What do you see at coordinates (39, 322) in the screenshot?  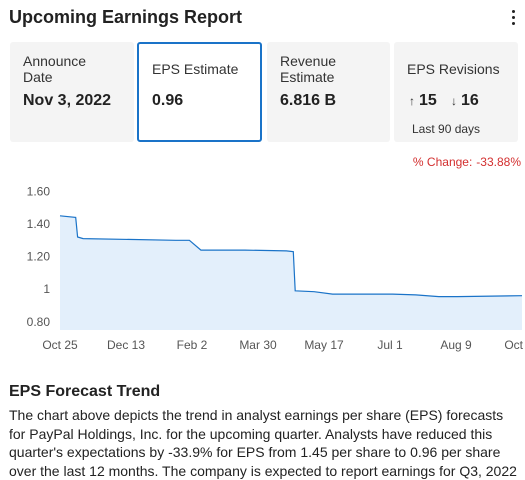 I see `y-tick-label: 0.80` at bounding box center [39, 322].